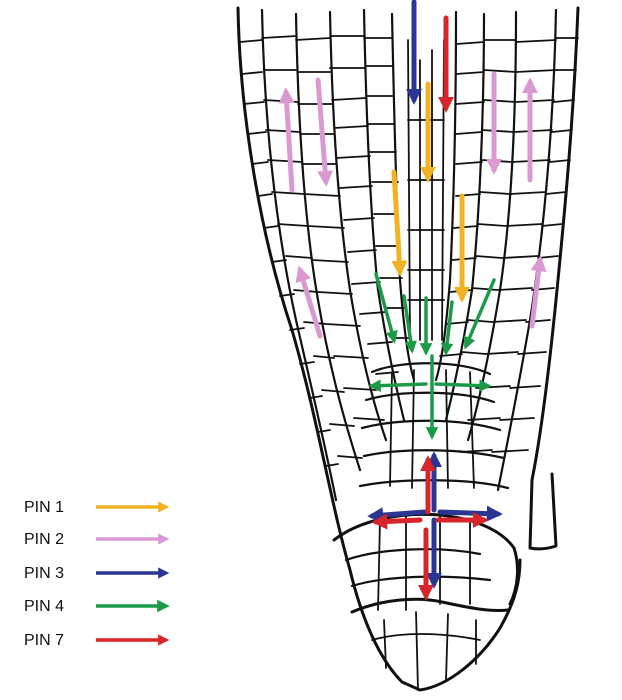 The width and height of the screenshot is (622, 700). What do you see at coordinates (431, 192) in the screenshot?
I see `pin1-arrows` at bounding box center [431, 192].